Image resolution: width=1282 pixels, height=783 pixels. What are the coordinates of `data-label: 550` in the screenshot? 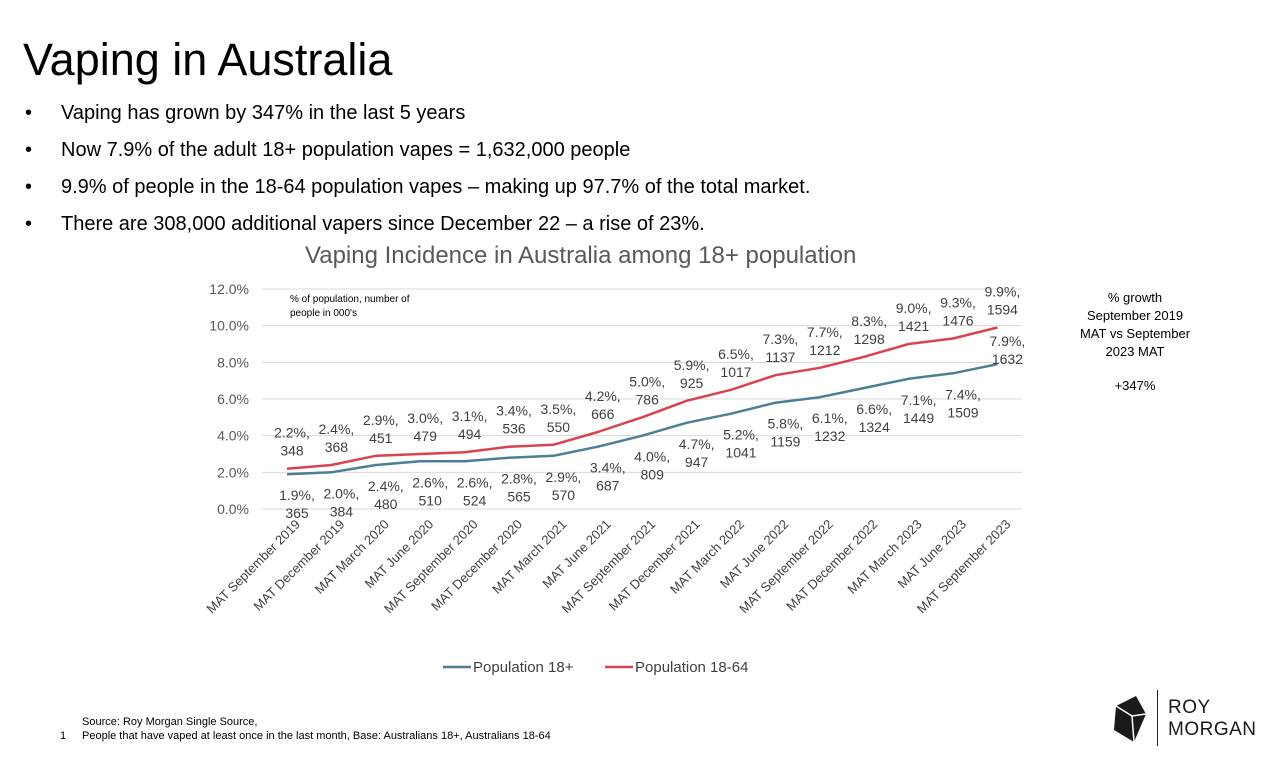 It's located at (559, 427).